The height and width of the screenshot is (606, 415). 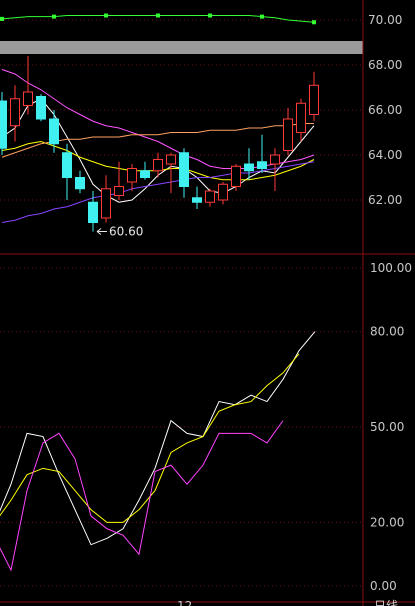 What do you see at coordinates (385, 65) in the screenshot?
I see `price-tick-label: 68.00` at bounding box center [385, 65].